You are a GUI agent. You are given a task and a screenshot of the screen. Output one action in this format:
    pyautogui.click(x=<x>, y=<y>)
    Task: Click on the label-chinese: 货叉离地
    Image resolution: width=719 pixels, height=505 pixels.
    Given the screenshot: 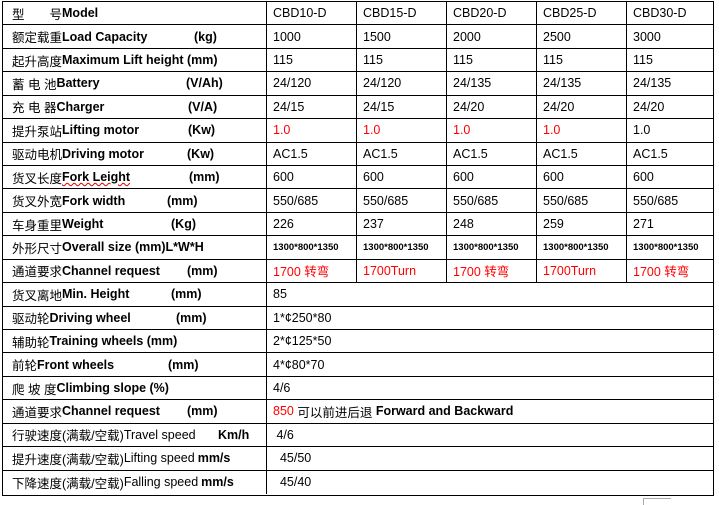 What is the action you would take?
    pyautogui.click(x=37, y=295)
    